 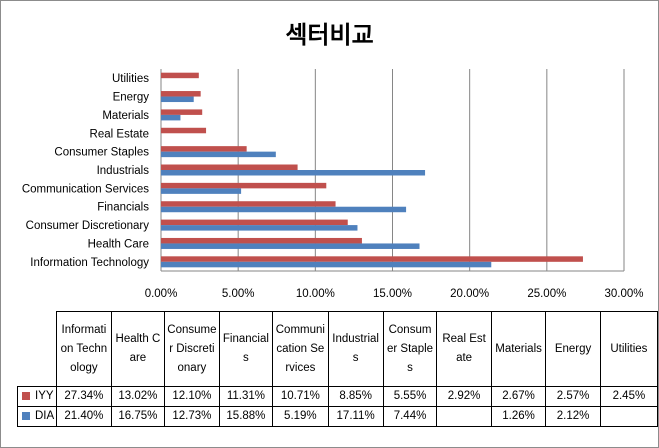 I want to click on table-header-cell: Consumer Staples, so click(x=410, y=349).